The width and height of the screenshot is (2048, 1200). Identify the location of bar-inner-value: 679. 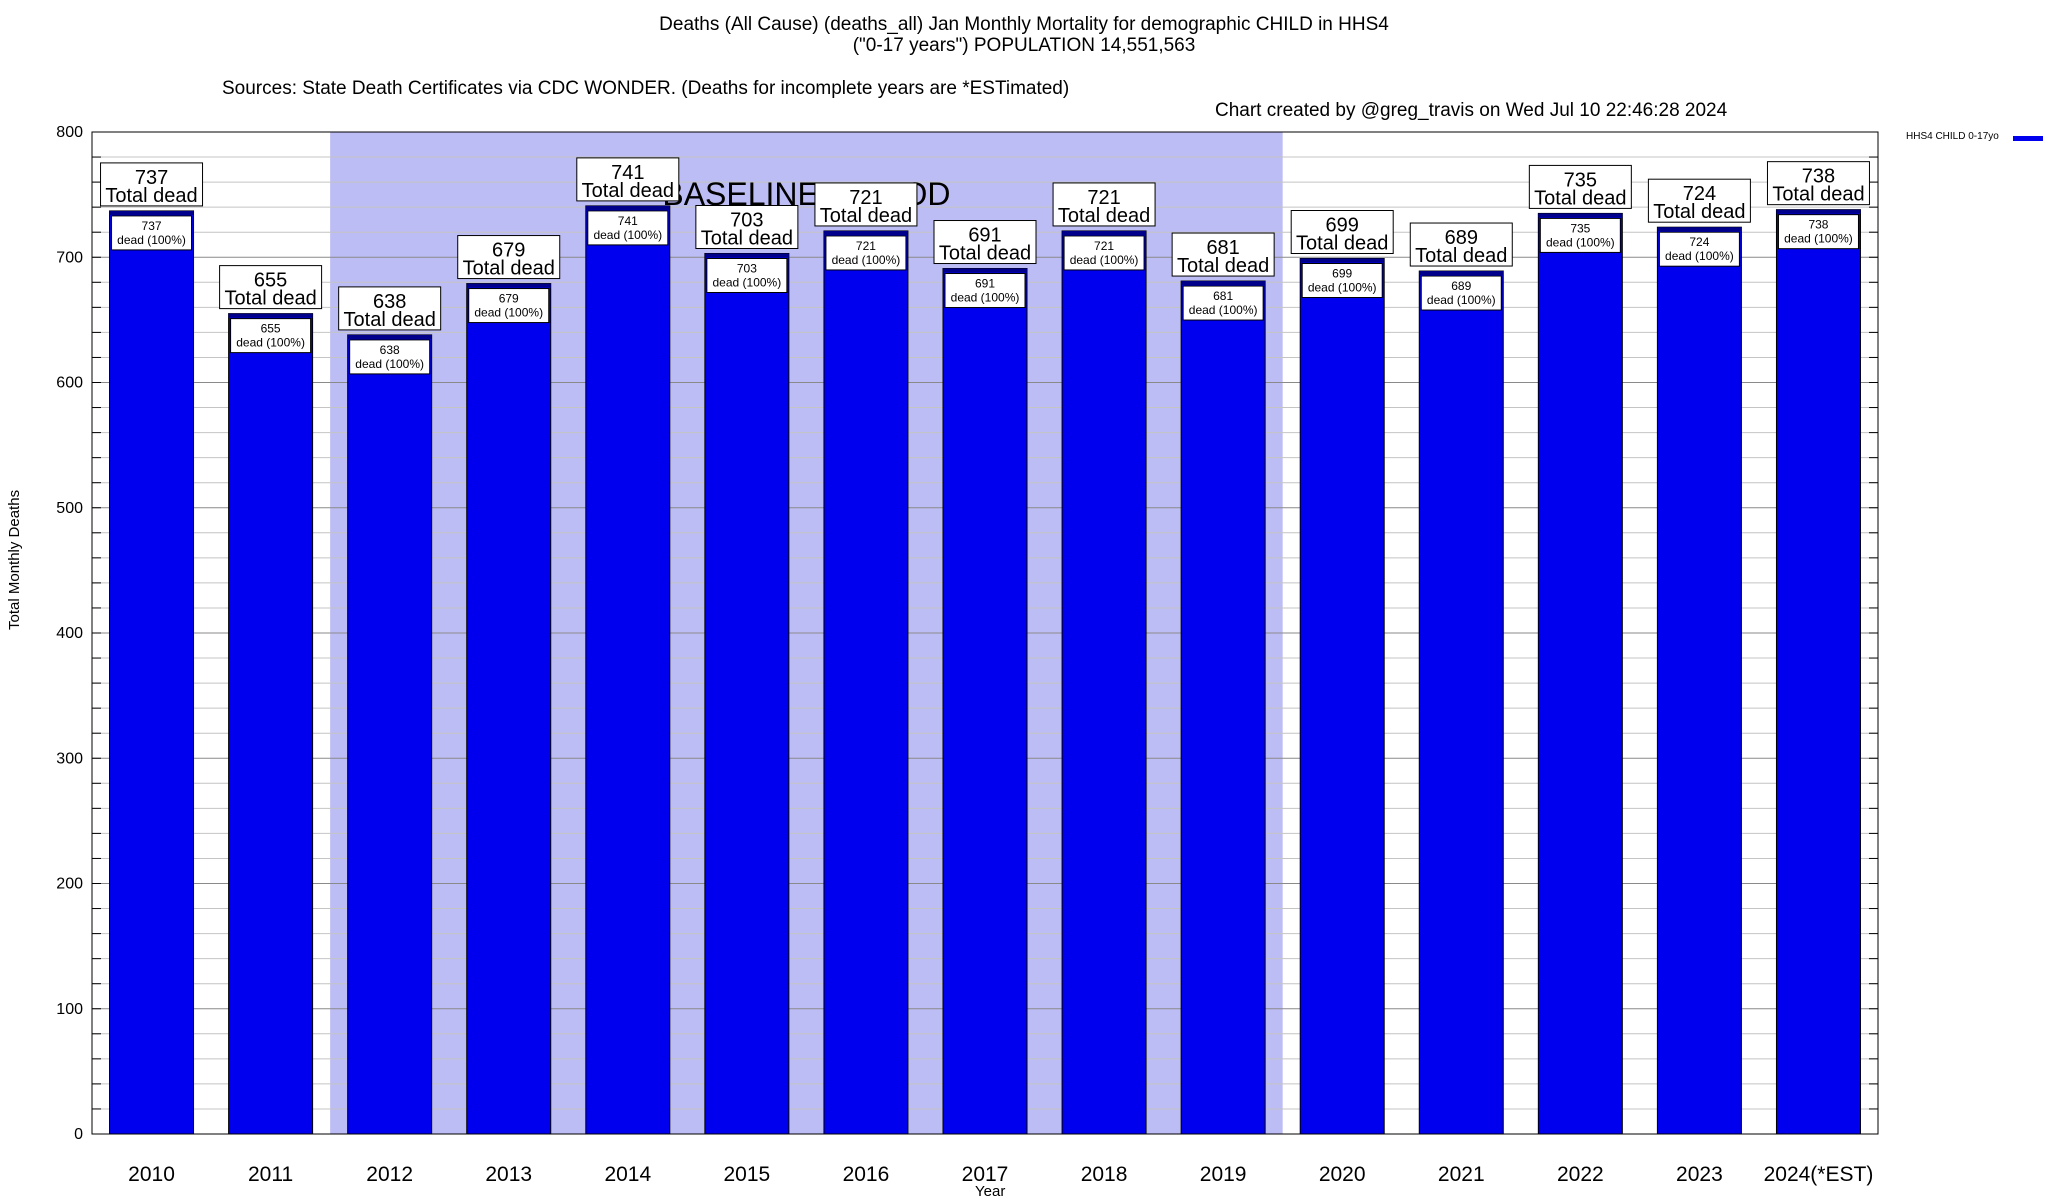
(509, 299).